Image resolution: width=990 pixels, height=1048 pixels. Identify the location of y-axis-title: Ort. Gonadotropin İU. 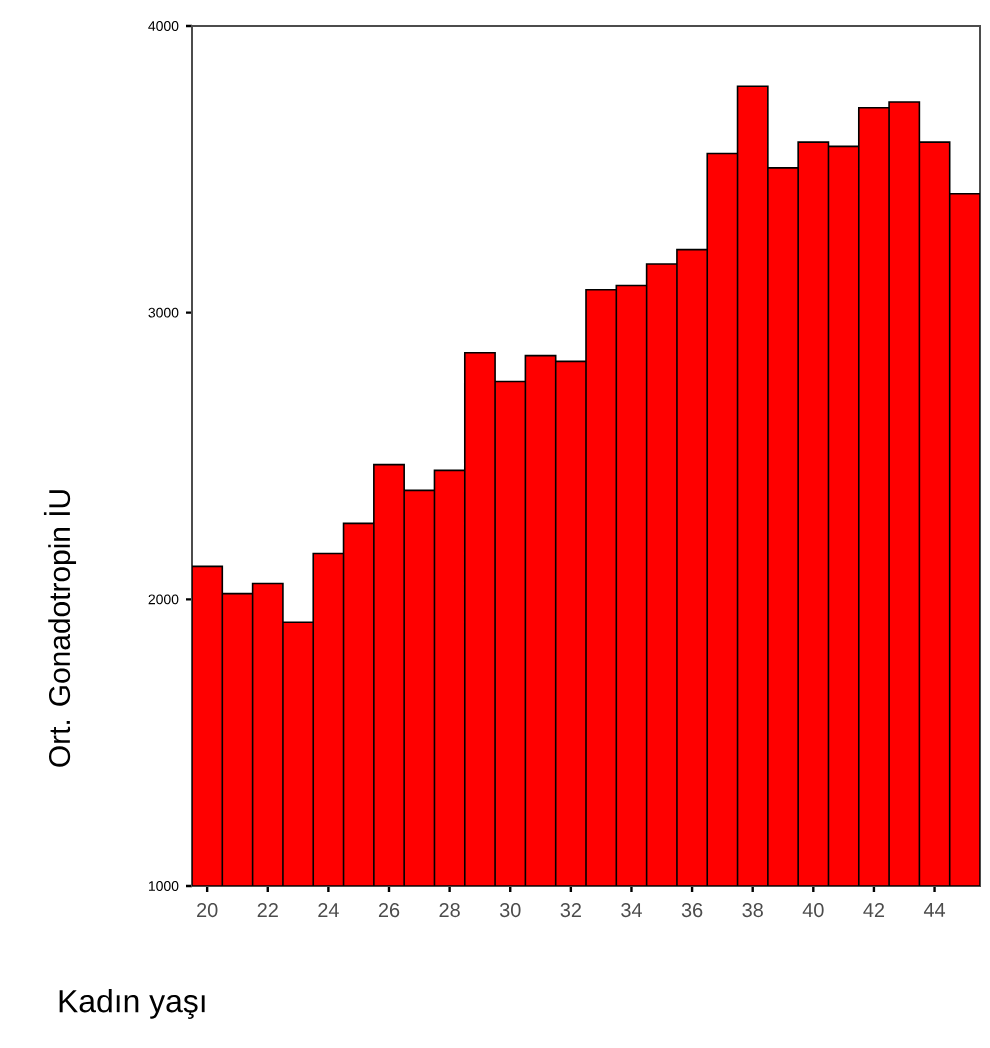
(60, 628).